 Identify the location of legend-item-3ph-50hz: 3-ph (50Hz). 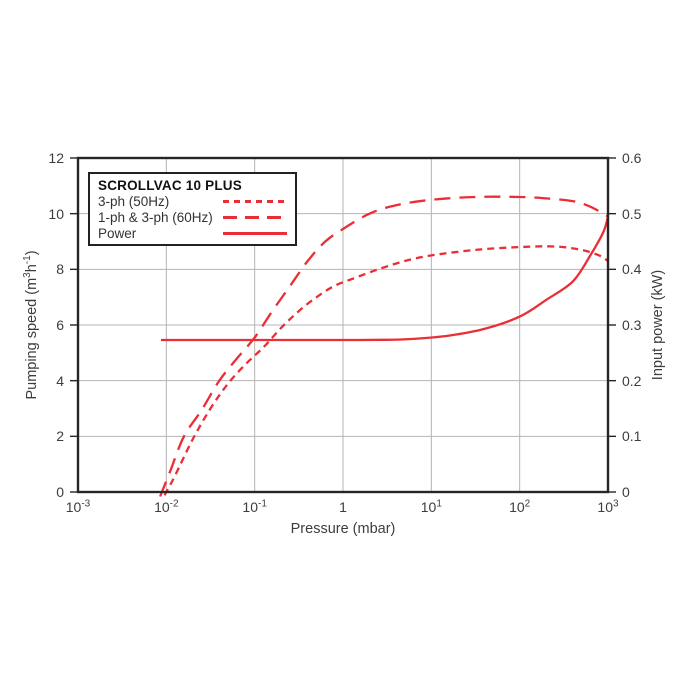
(192, 201).